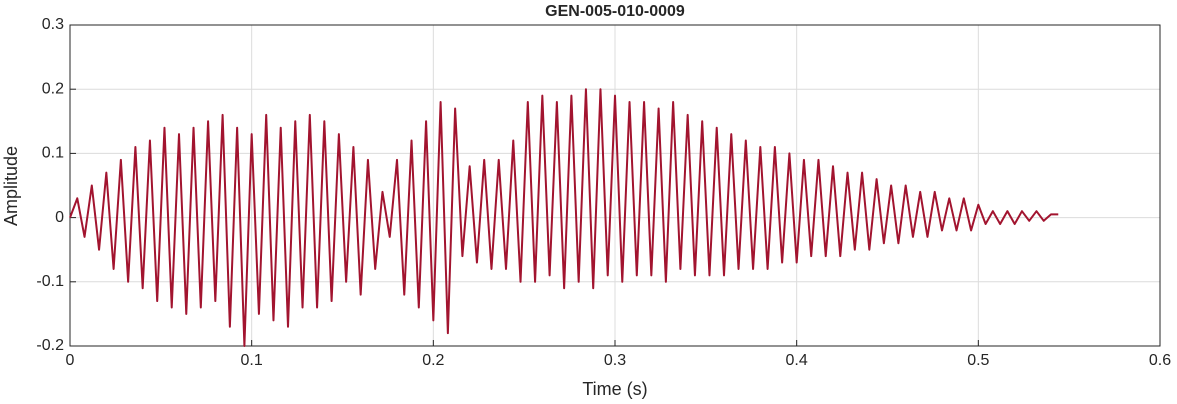  I want to click on x-tick-label: 0.4, so click(797, 360).